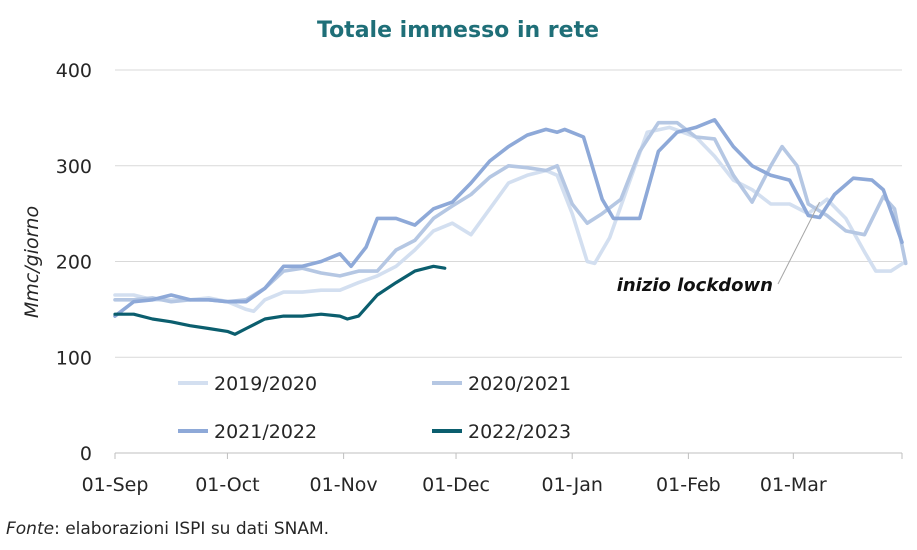  Describe the element at coordinates (265, 384) in the screenshot. I see `legend-label: 2019/2020` at that location.